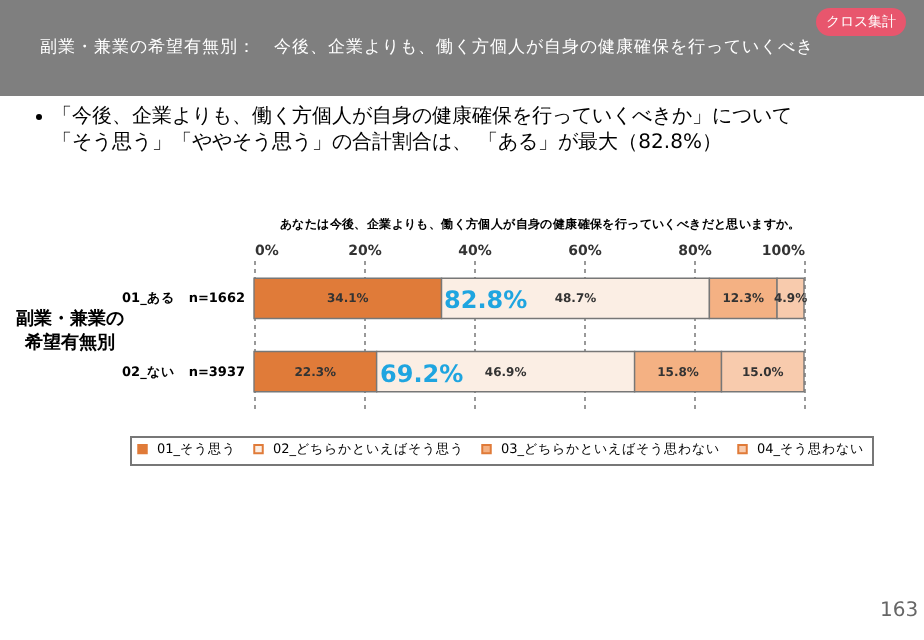  What do you see at coordinates (423, 130) in the screenshot?
I see `chart-subtitle: 「今後、企業よりも、働く方個人が自身の健康確保を行っていくべきか」について「そう思う」「ややそう思う」の合計割合は、 「ある」が最大（82.8%）` at bounding box center [423, 130].